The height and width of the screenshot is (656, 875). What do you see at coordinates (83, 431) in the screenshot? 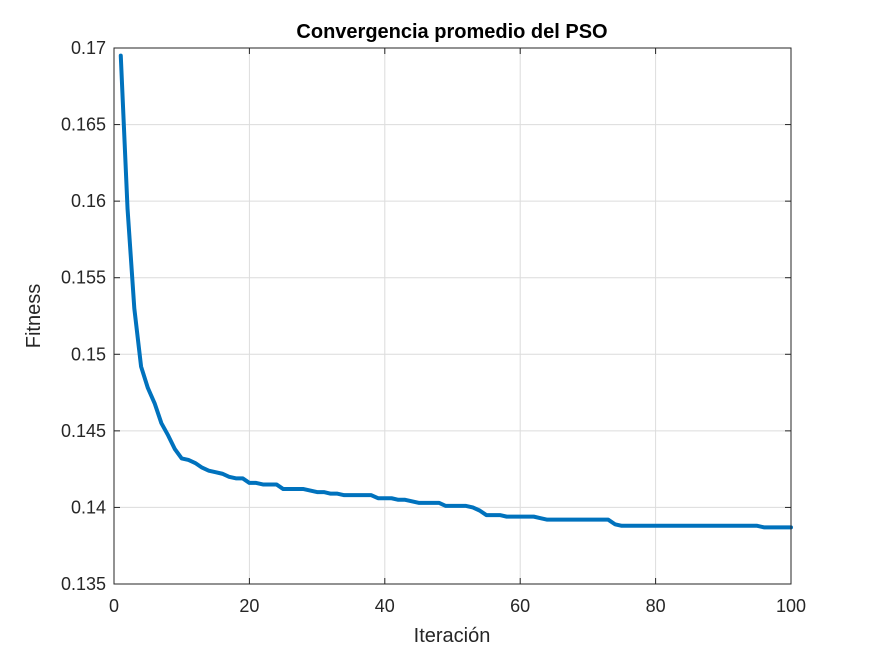
I see `y-tick-label: 0.145` at bounding box center [83, 431].